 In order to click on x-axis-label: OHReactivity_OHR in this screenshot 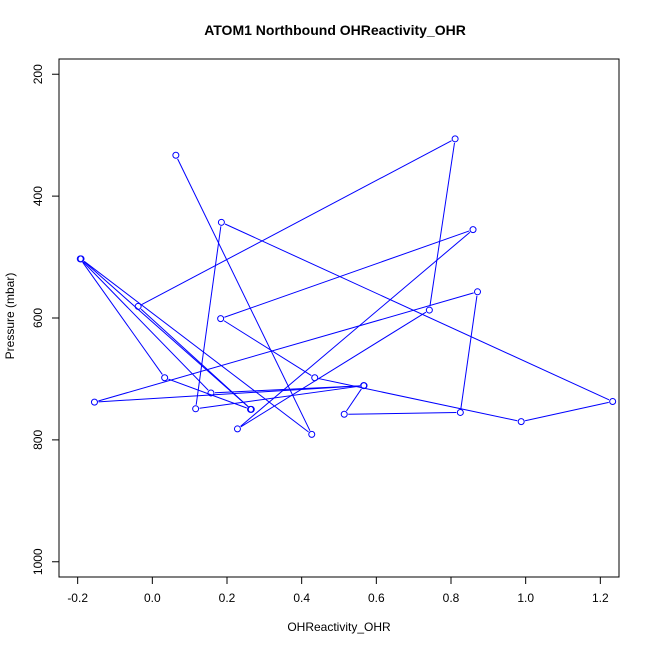, I will do `click(339, 627)`.